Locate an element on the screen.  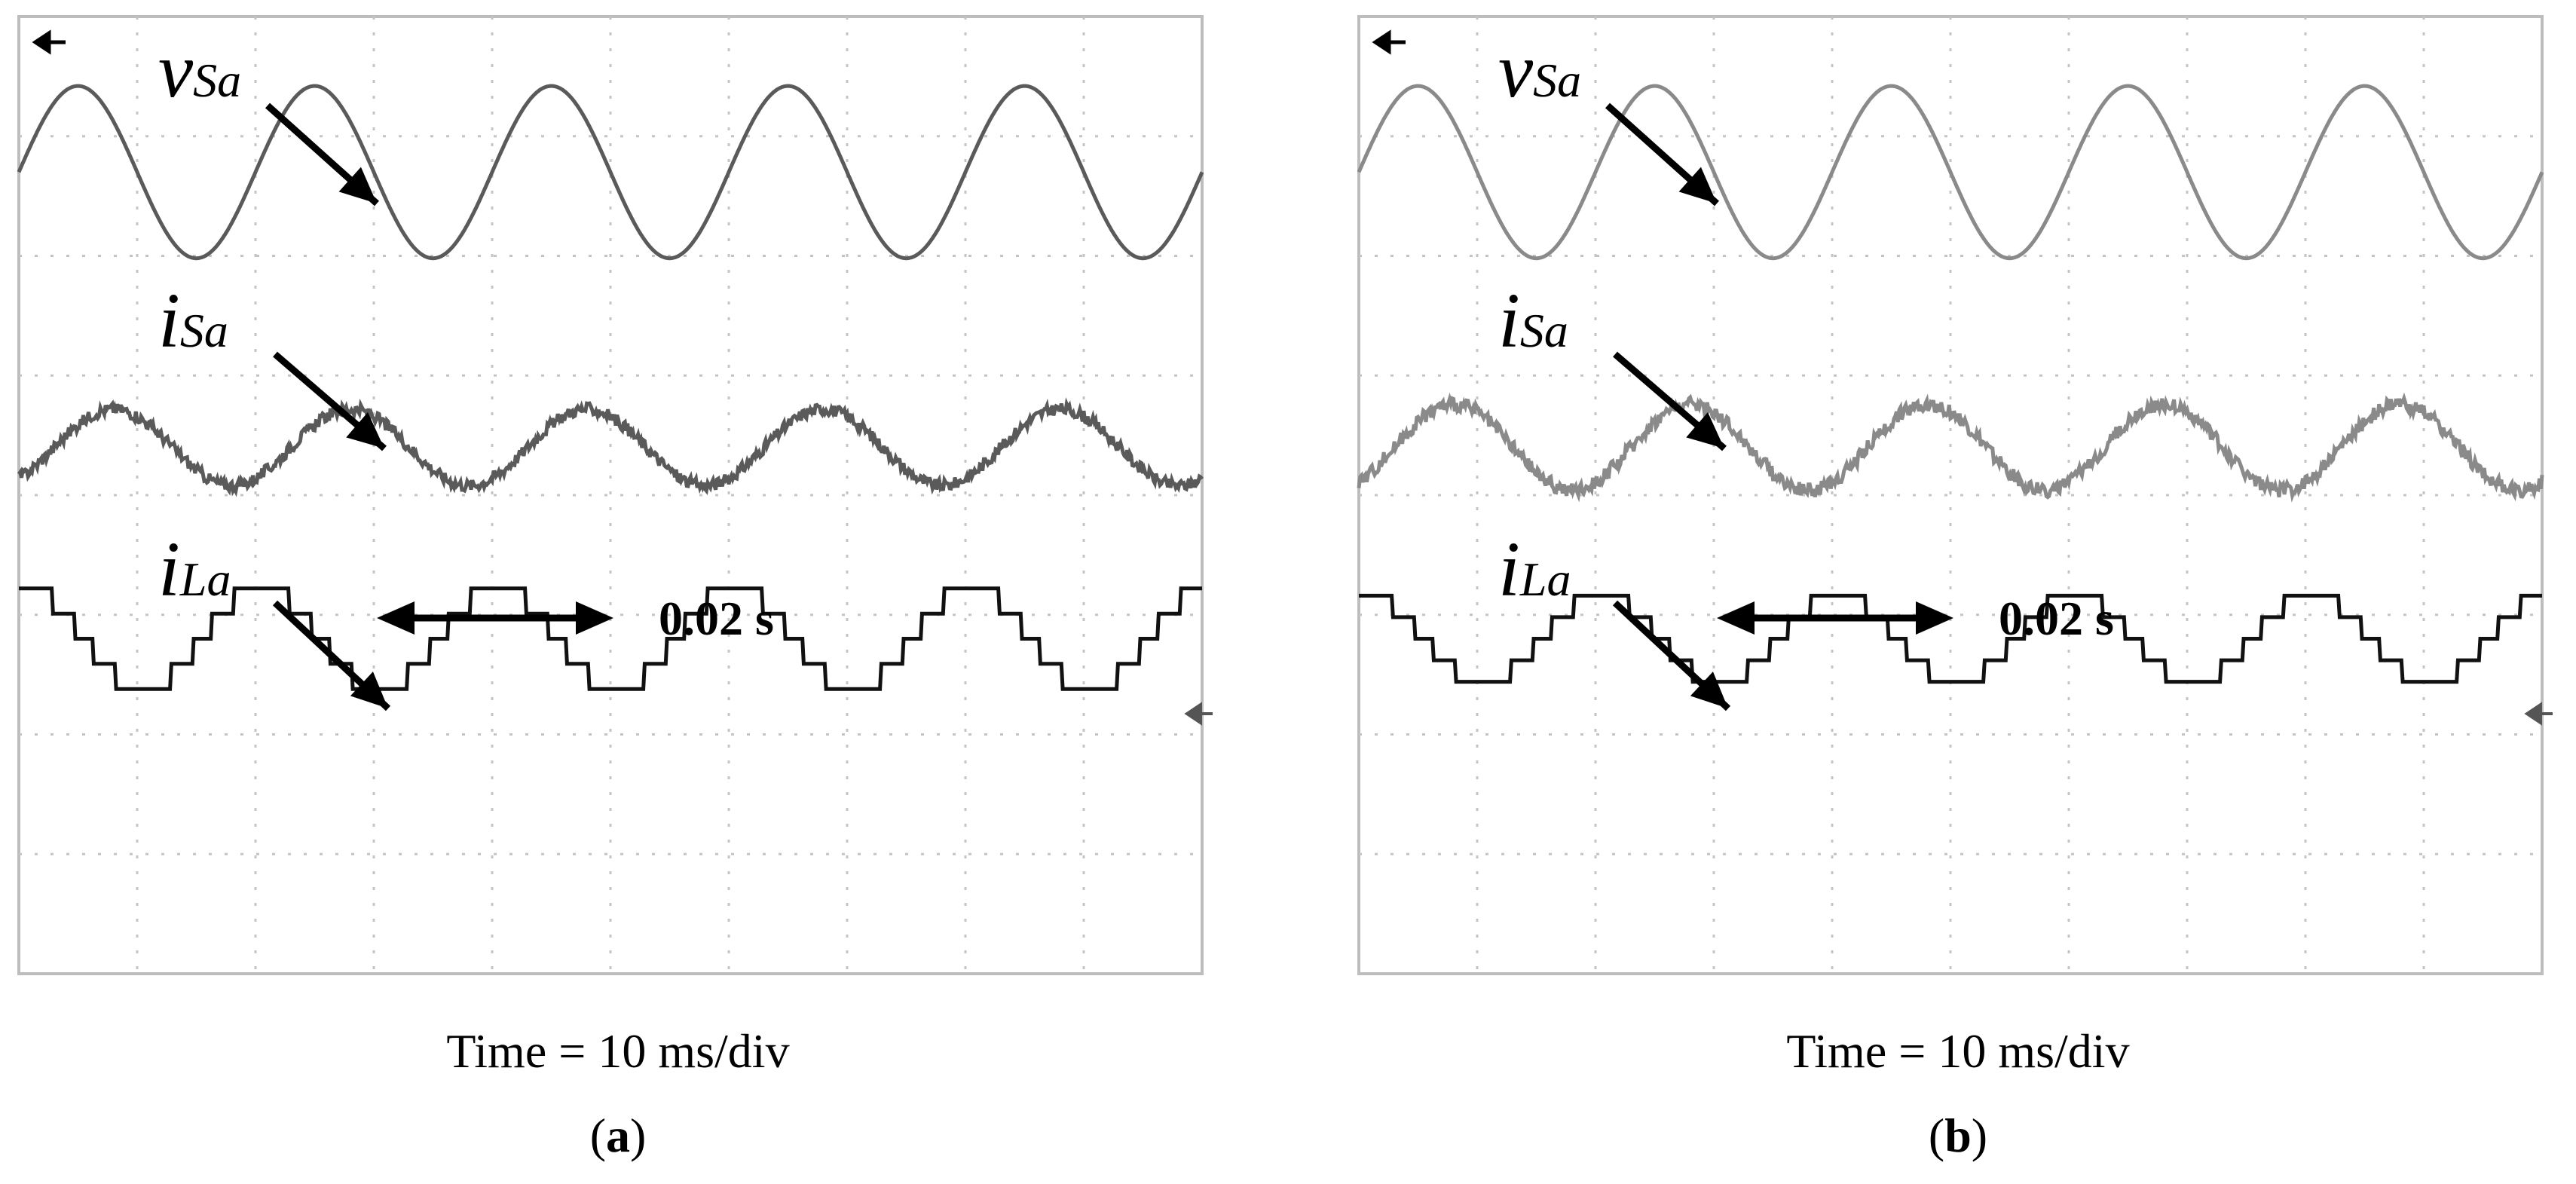
panel-label-a: (a) is located at coordinates (618, 1135).